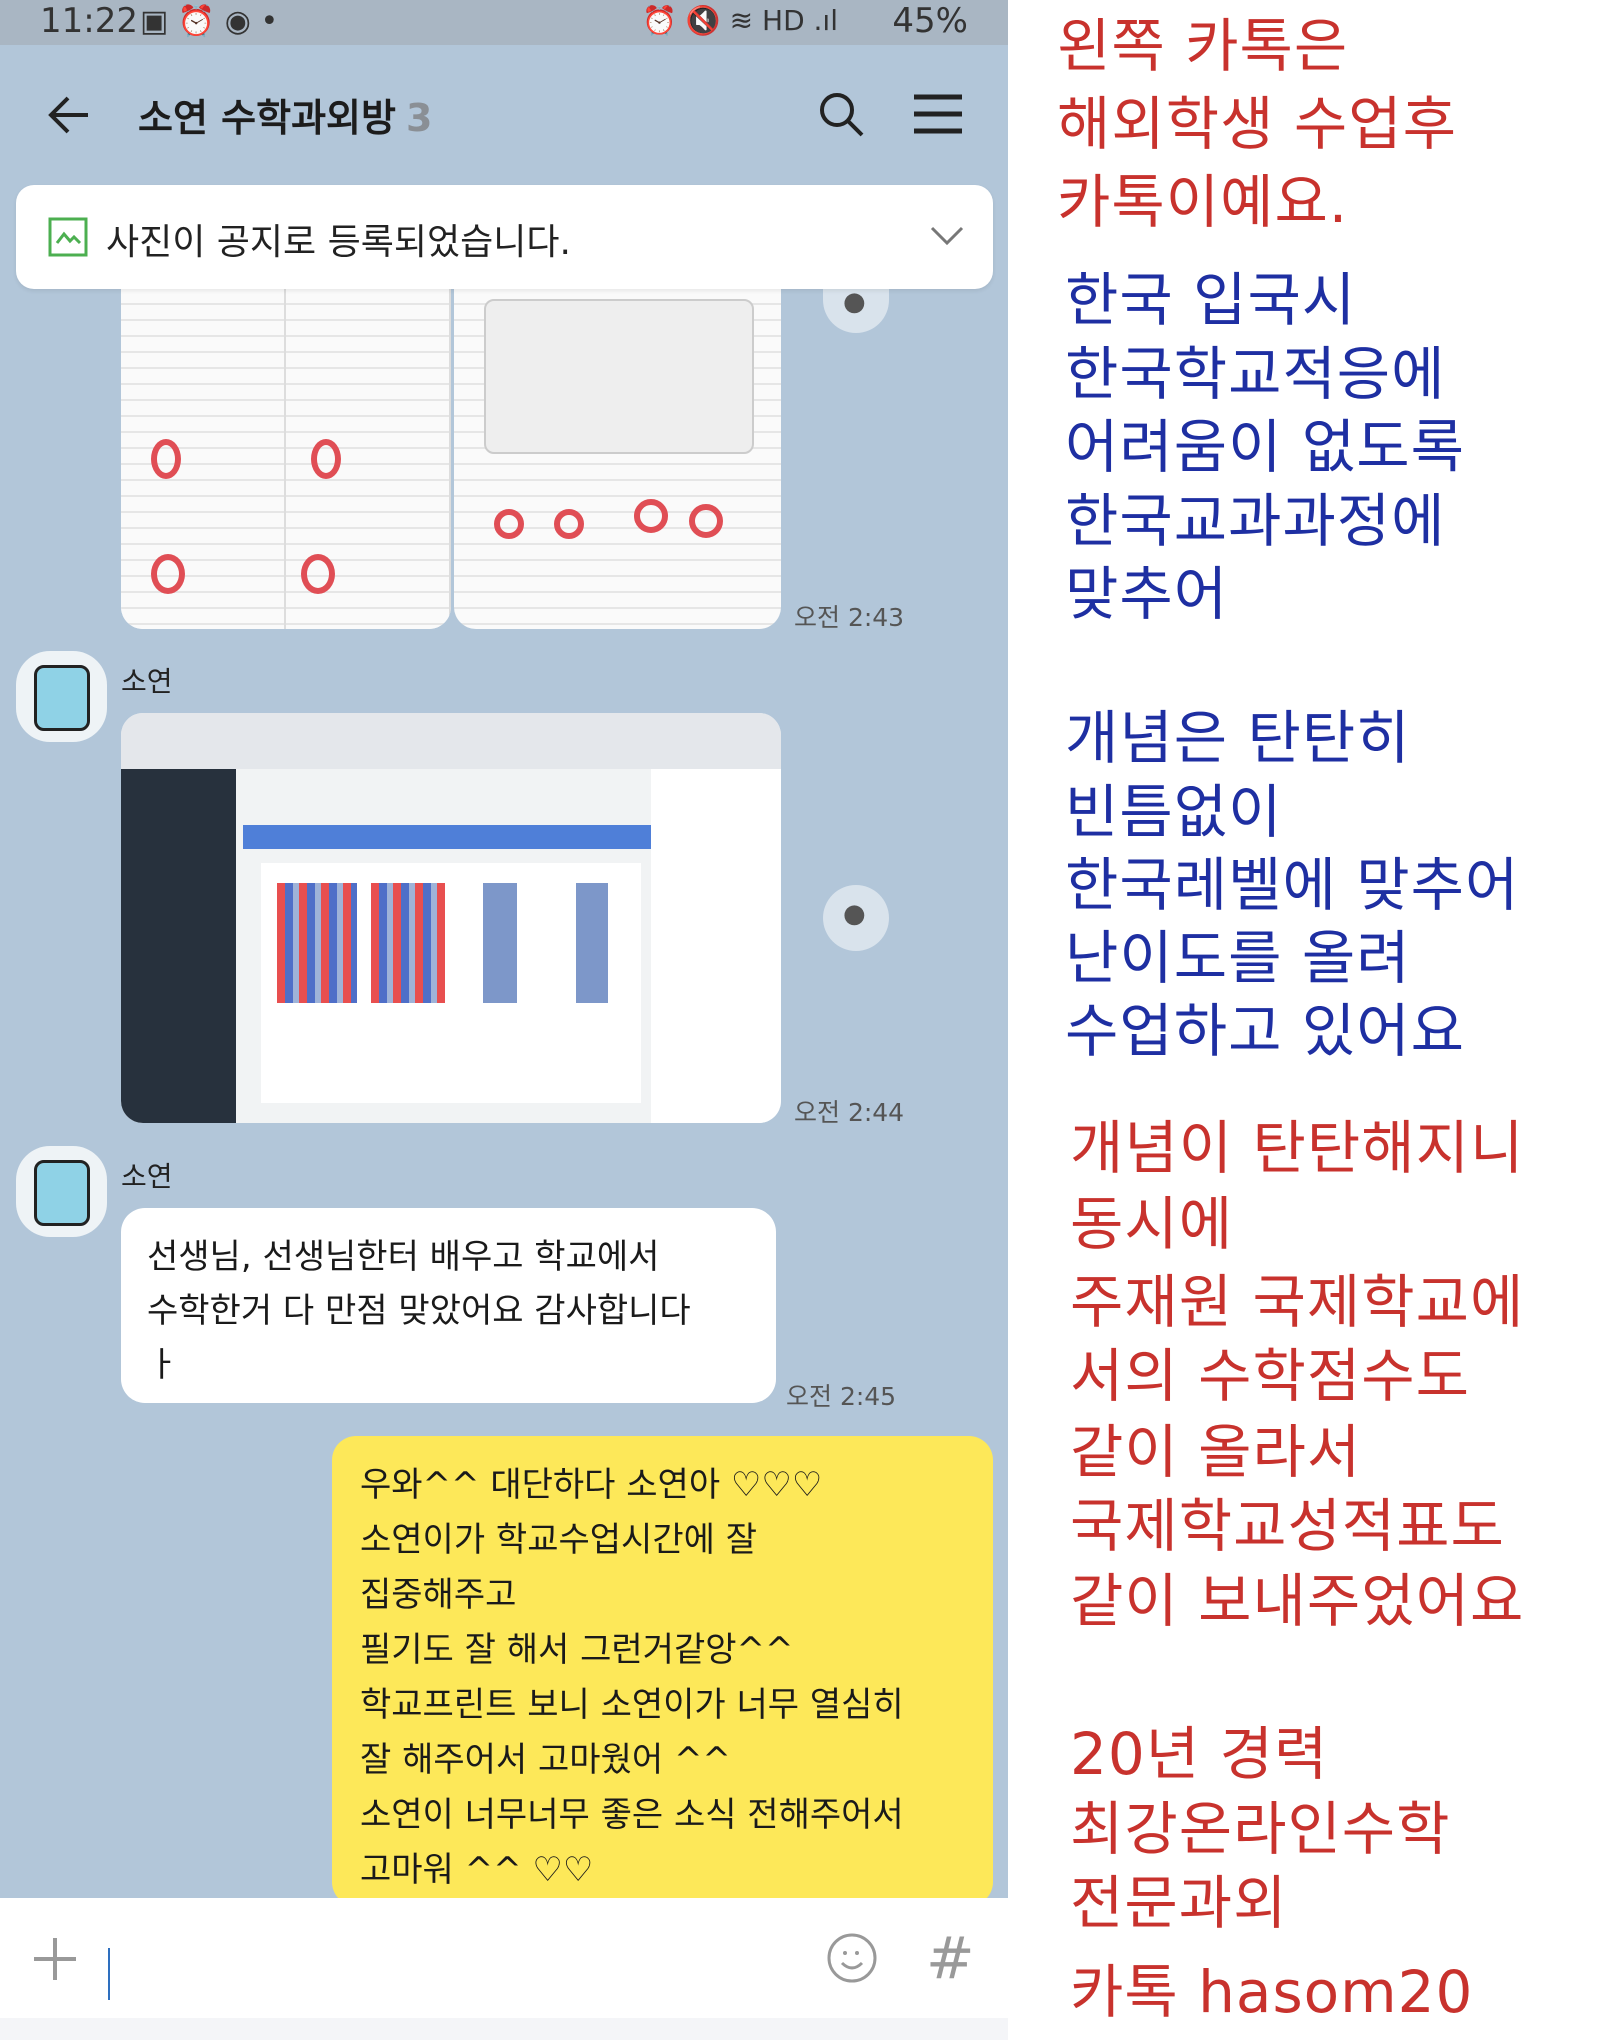  Describe the element at coordinates (852, 1958) in the screenshot. I see `emoji-icon` at that location.